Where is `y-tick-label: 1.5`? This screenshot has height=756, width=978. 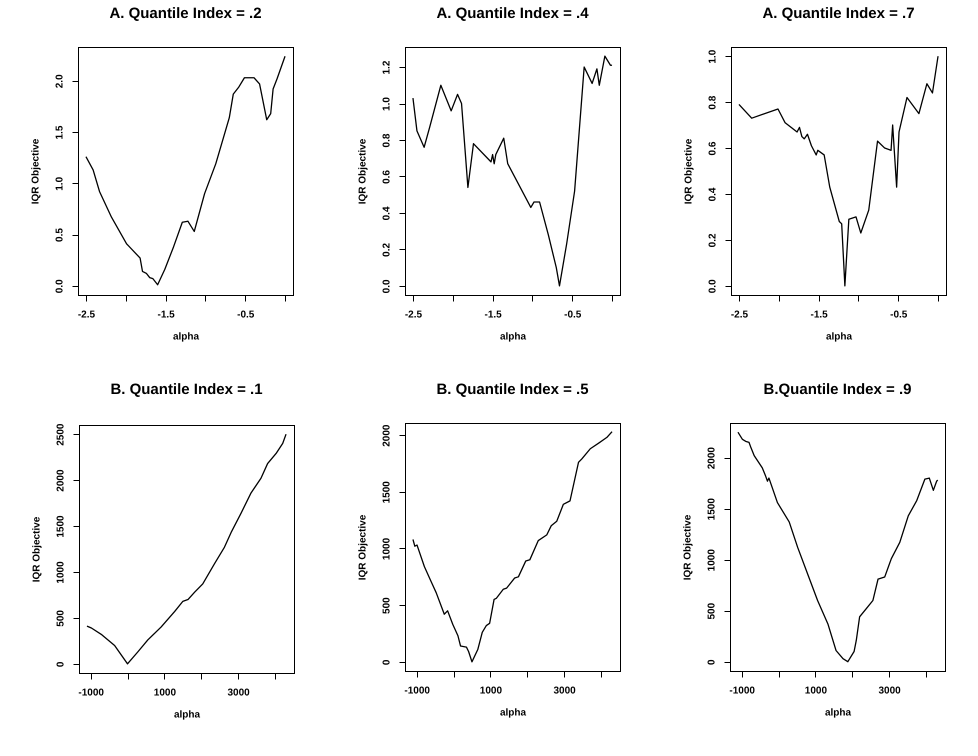 y-tick-label: 1.5 is located at coordinates (60, 132).